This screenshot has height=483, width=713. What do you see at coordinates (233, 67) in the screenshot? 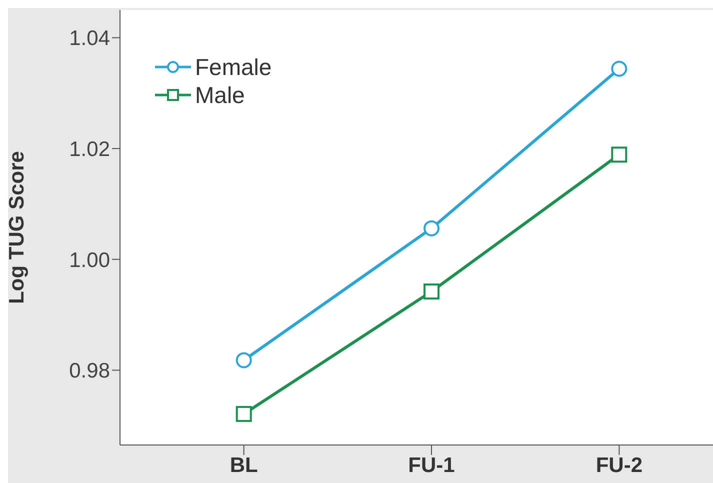
I see `legend-label: Female` at bounding box center [233, 67].